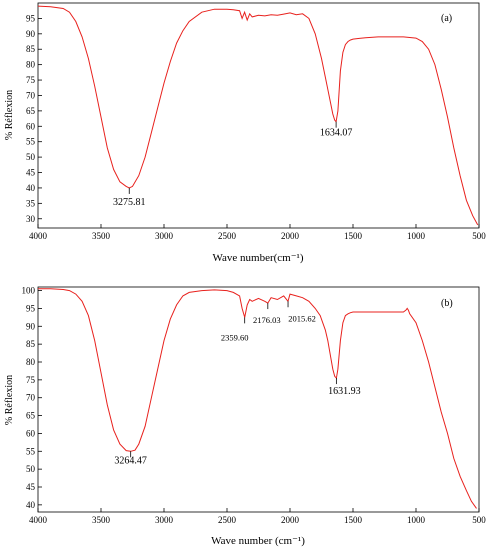 The width and height of the screenshot is (491, 550). Describe the element at coordinates (446, 18) in the screenshot. I see `panel-label-a: (a)` at that location.